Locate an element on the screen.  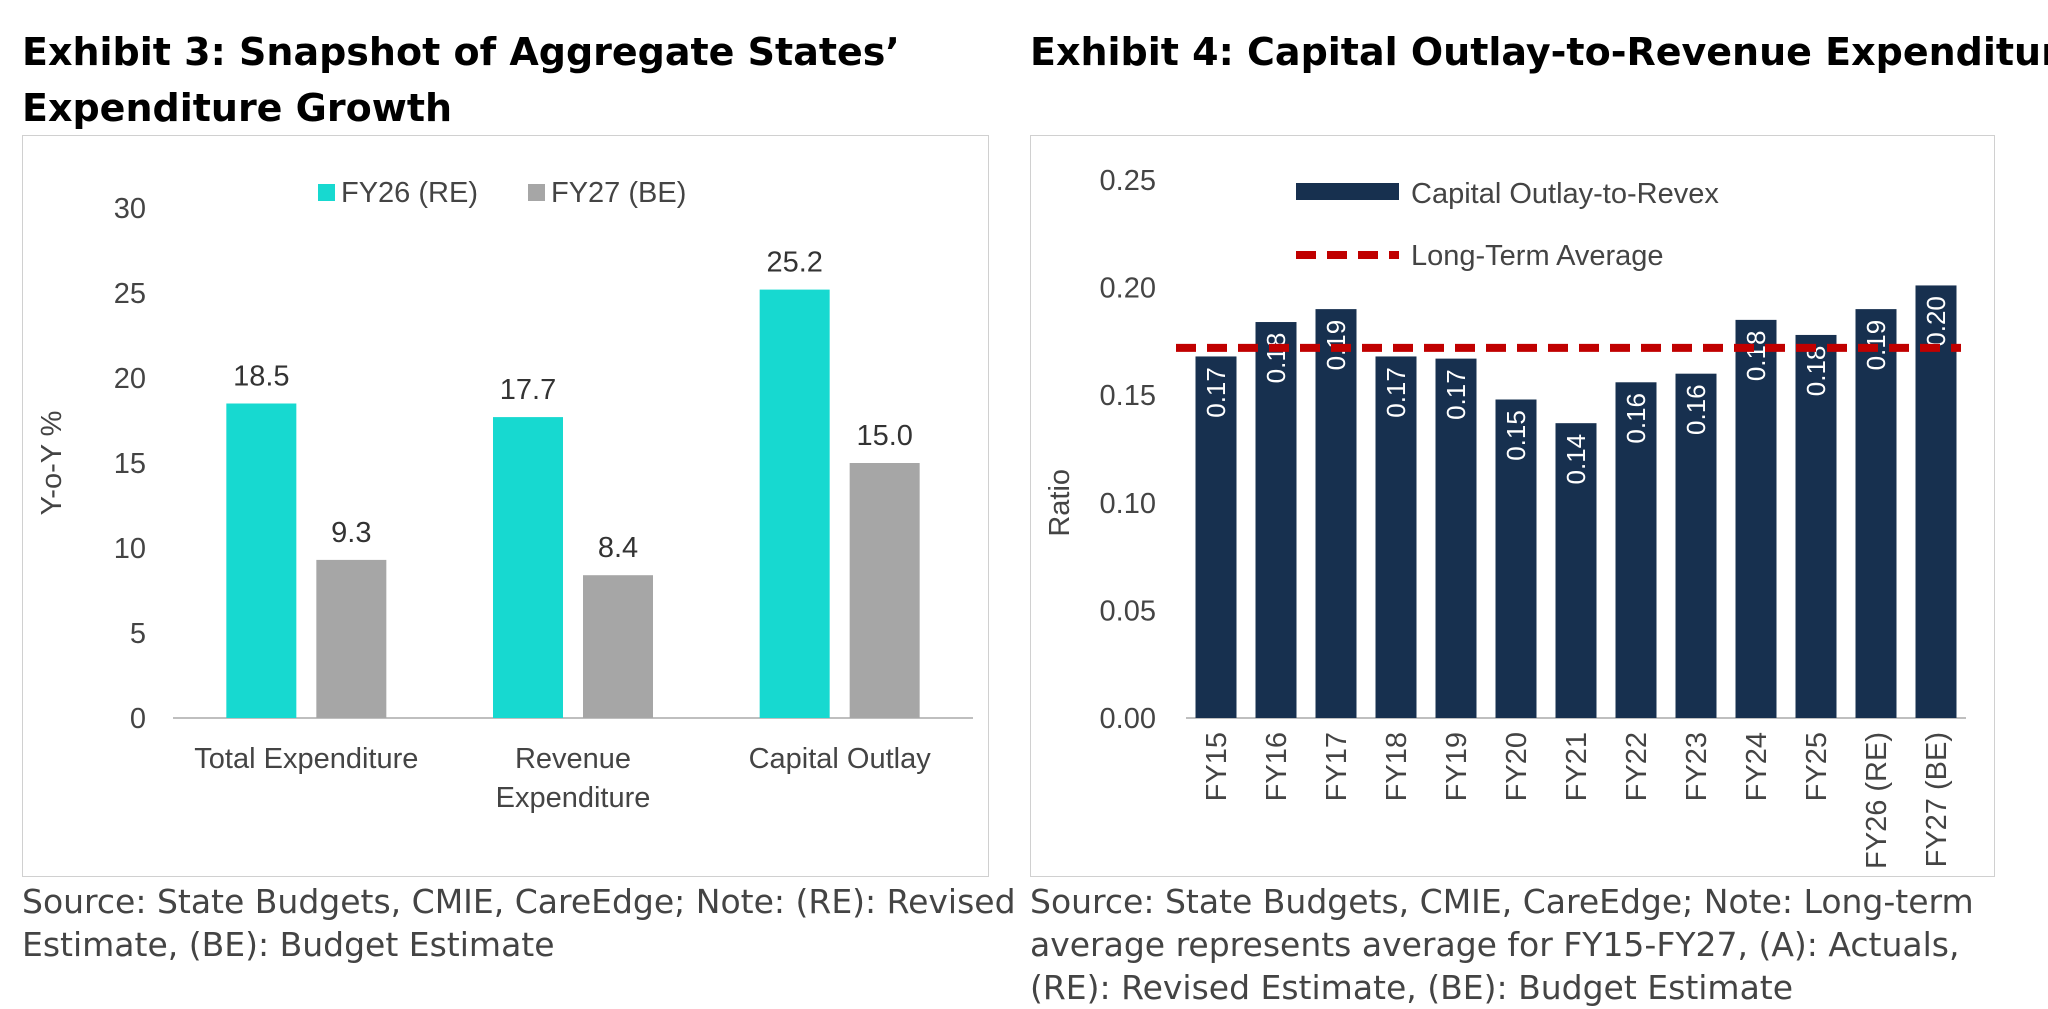
bar-data-label: 25.2 is located at coordinates (794, 263).